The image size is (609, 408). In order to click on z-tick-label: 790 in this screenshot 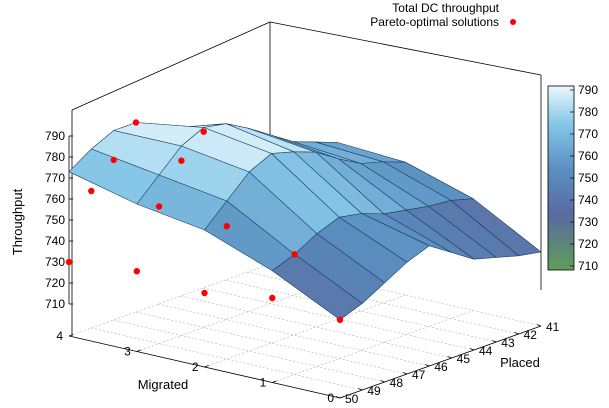, I will do `click(55, 136)`.